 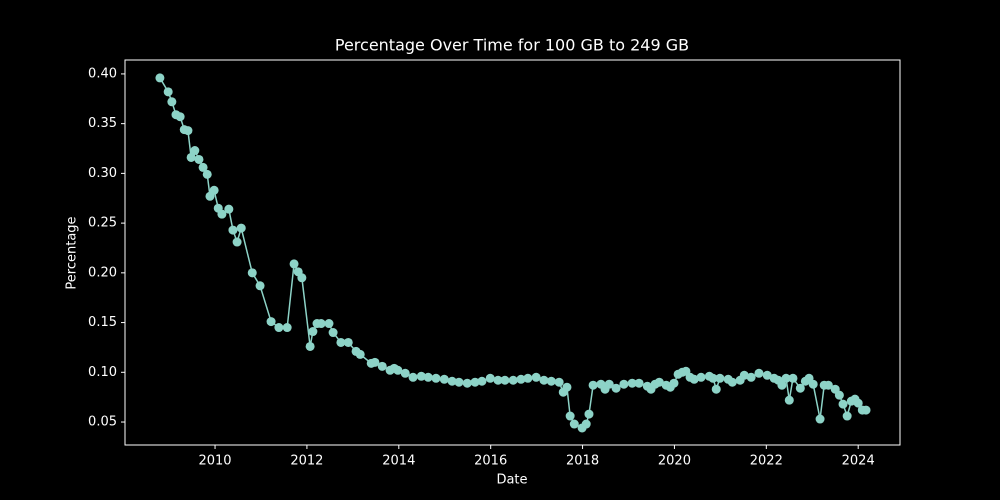 What do you see at coordinates (102, 322) in the screenshot?
I see `y-tick-label: 0.15` at bounding box center [102, 322].